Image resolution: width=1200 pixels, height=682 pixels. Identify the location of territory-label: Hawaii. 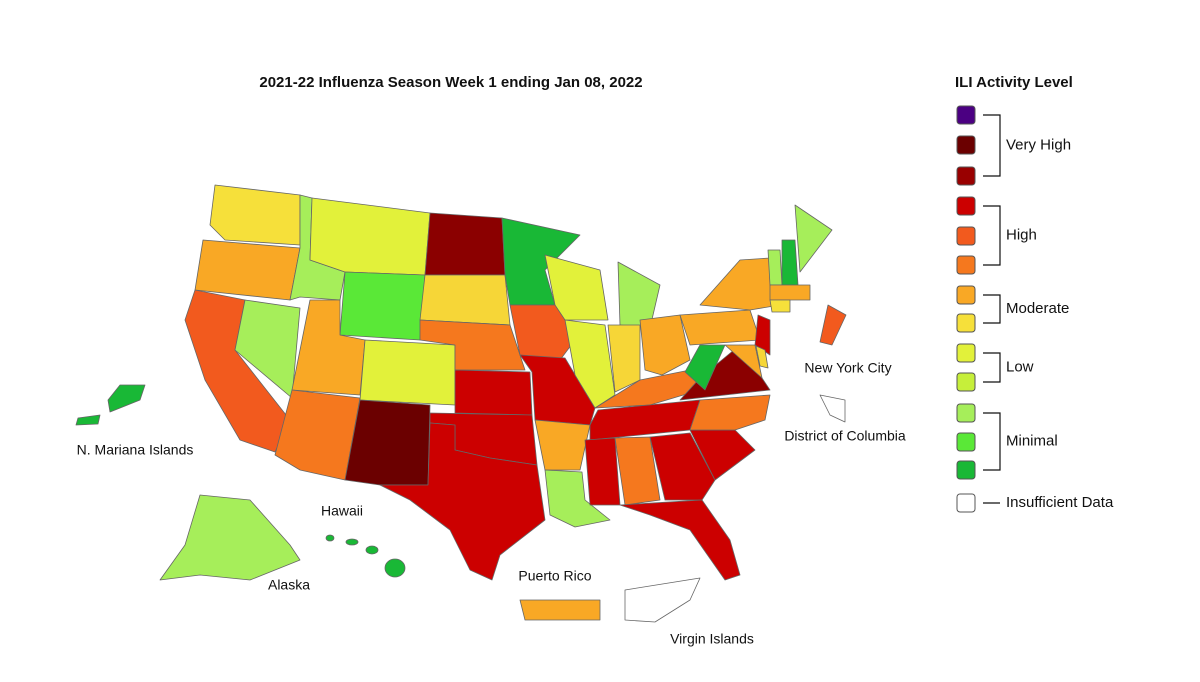
(342, 511).